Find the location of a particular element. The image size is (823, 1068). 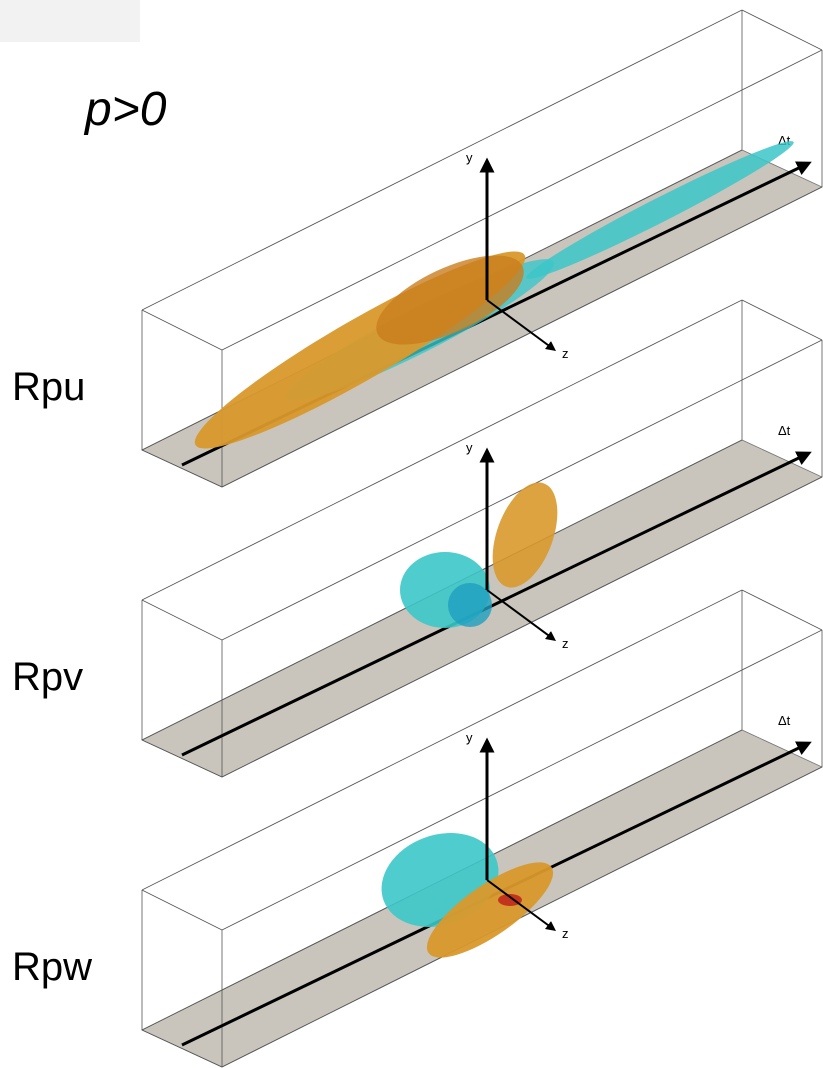

figure-title: p>0 is located at coordinates (125, 109).